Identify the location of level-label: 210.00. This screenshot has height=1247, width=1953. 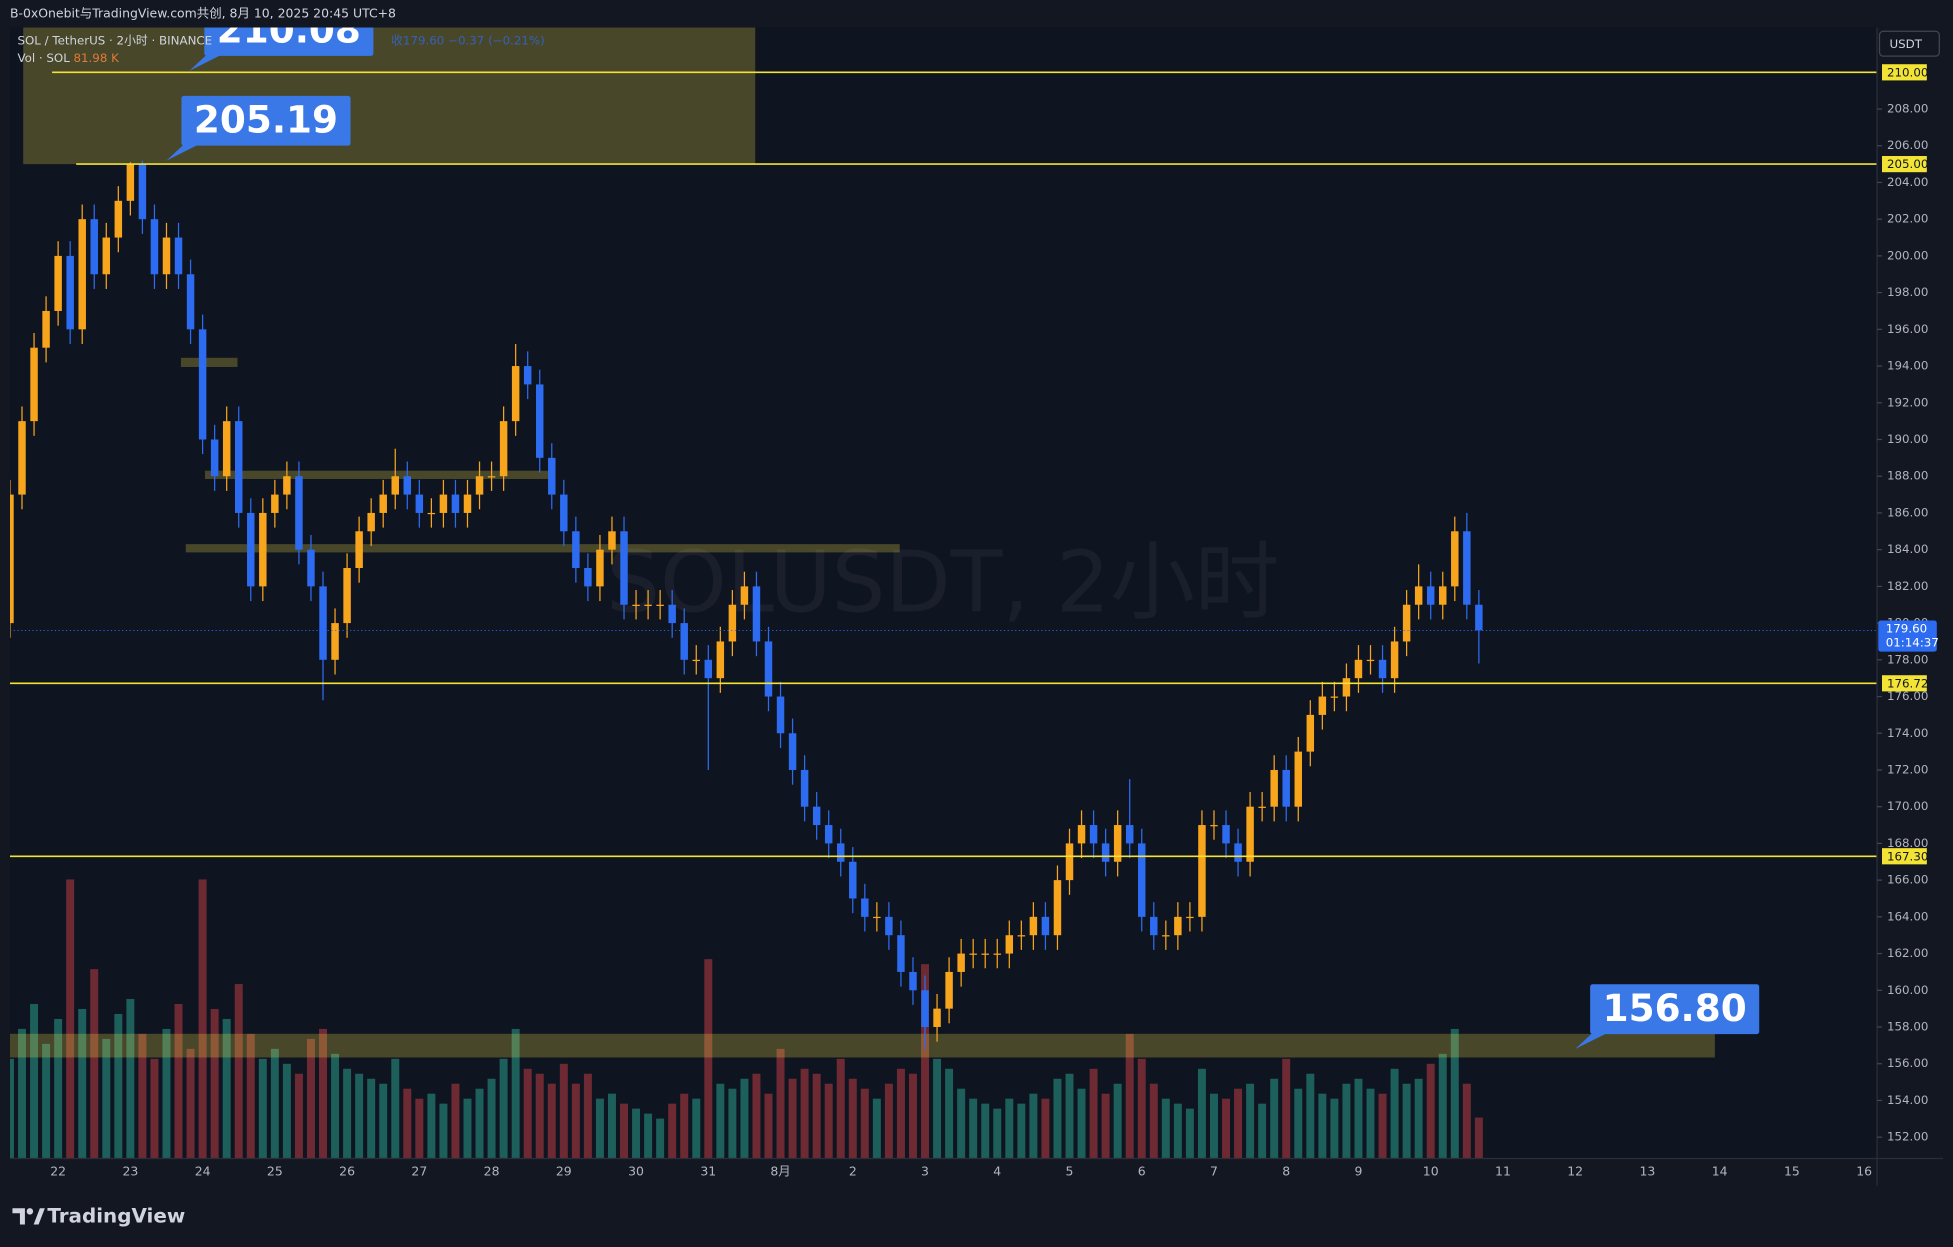
(1907, 72).